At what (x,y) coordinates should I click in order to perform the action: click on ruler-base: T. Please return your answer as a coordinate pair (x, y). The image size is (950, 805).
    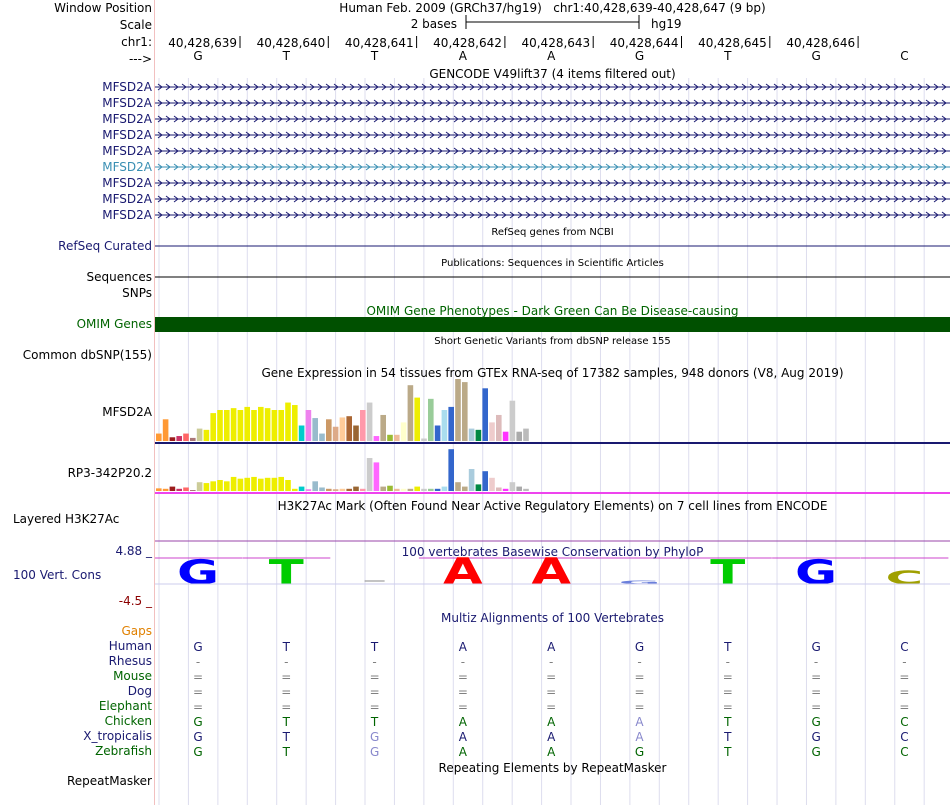
    Looking at the image, I should click on (286, 56).